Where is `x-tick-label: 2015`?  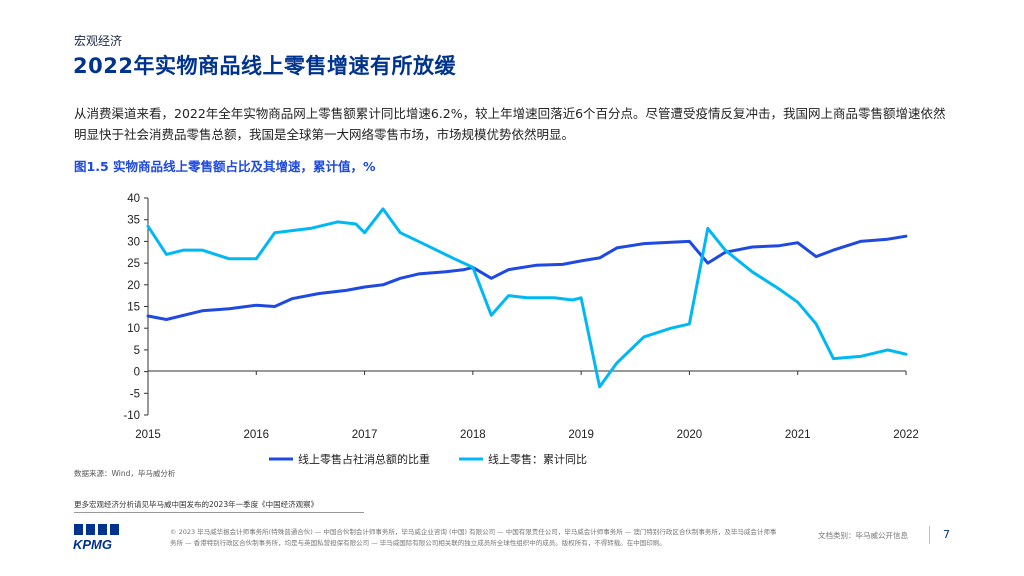
x-tick-label: 2015 is located at coordinates (148, 435).